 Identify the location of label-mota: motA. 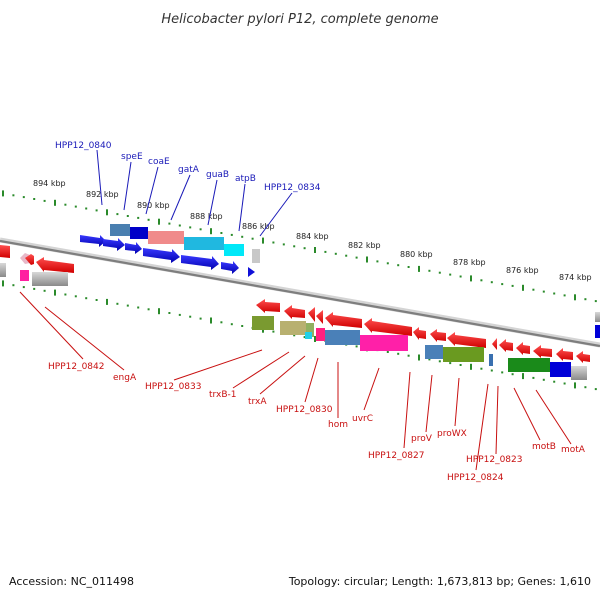
(573, 450).